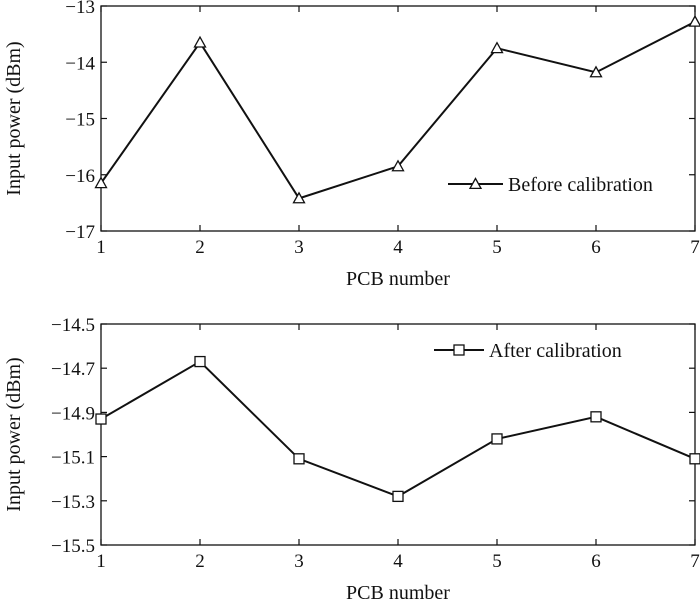  I want to click on y-tick-label: −17, so click(80, 232).